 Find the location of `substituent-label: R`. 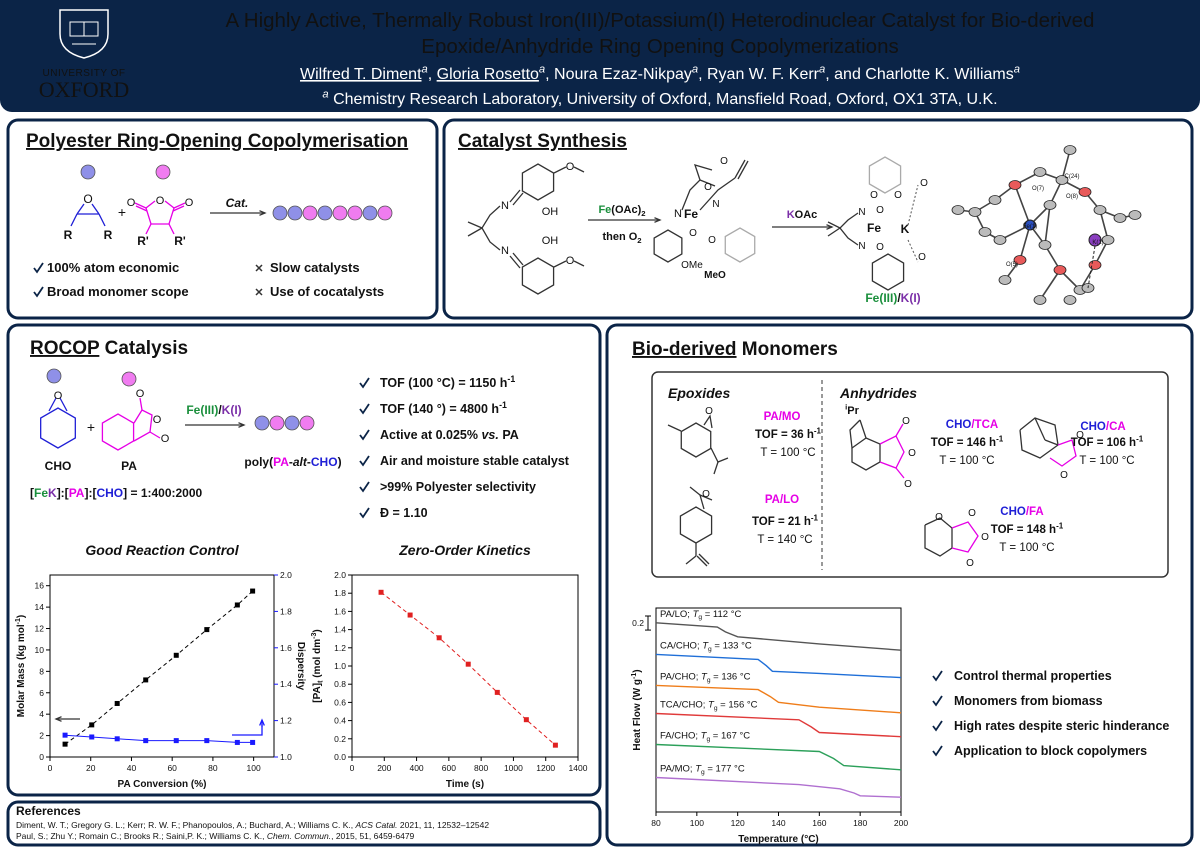

substituent-label: R is located at coordinates (68, 235).